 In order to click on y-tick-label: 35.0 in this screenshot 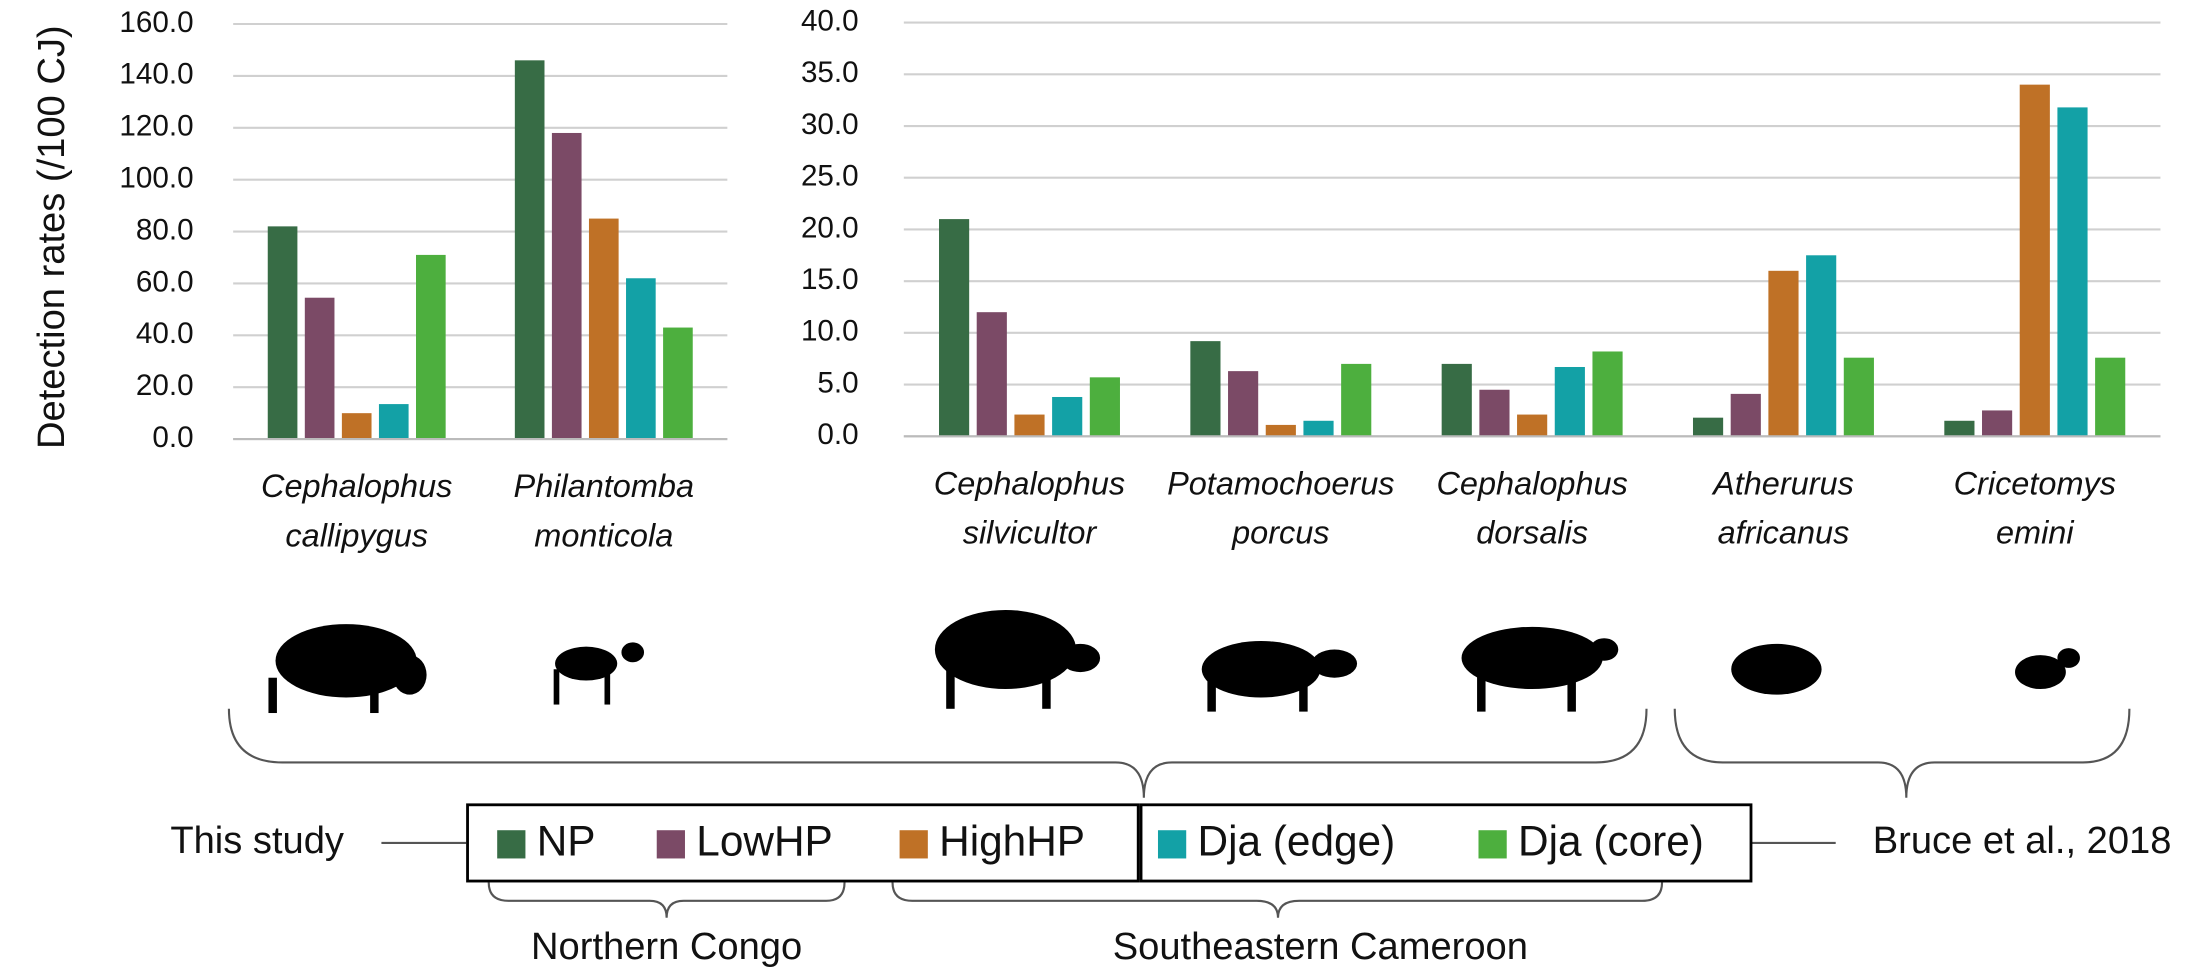, I will do `click(830, 72)`.